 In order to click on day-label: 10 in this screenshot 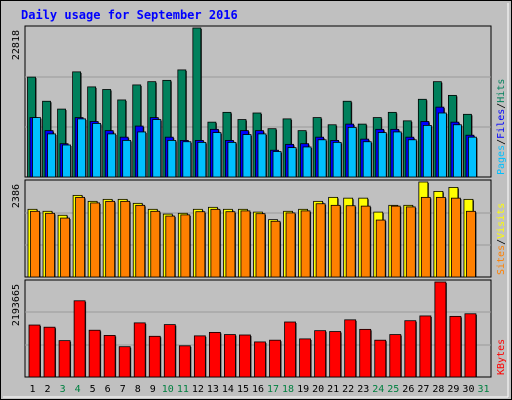, I will do `click(168, 389)`.